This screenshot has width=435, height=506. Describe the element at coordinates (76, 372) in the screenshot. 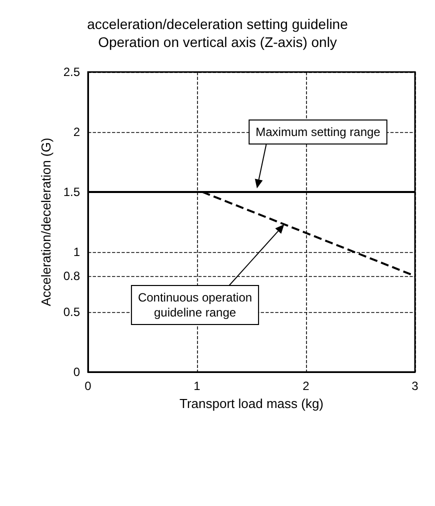

I see `y-tick-label: 0` at that location.